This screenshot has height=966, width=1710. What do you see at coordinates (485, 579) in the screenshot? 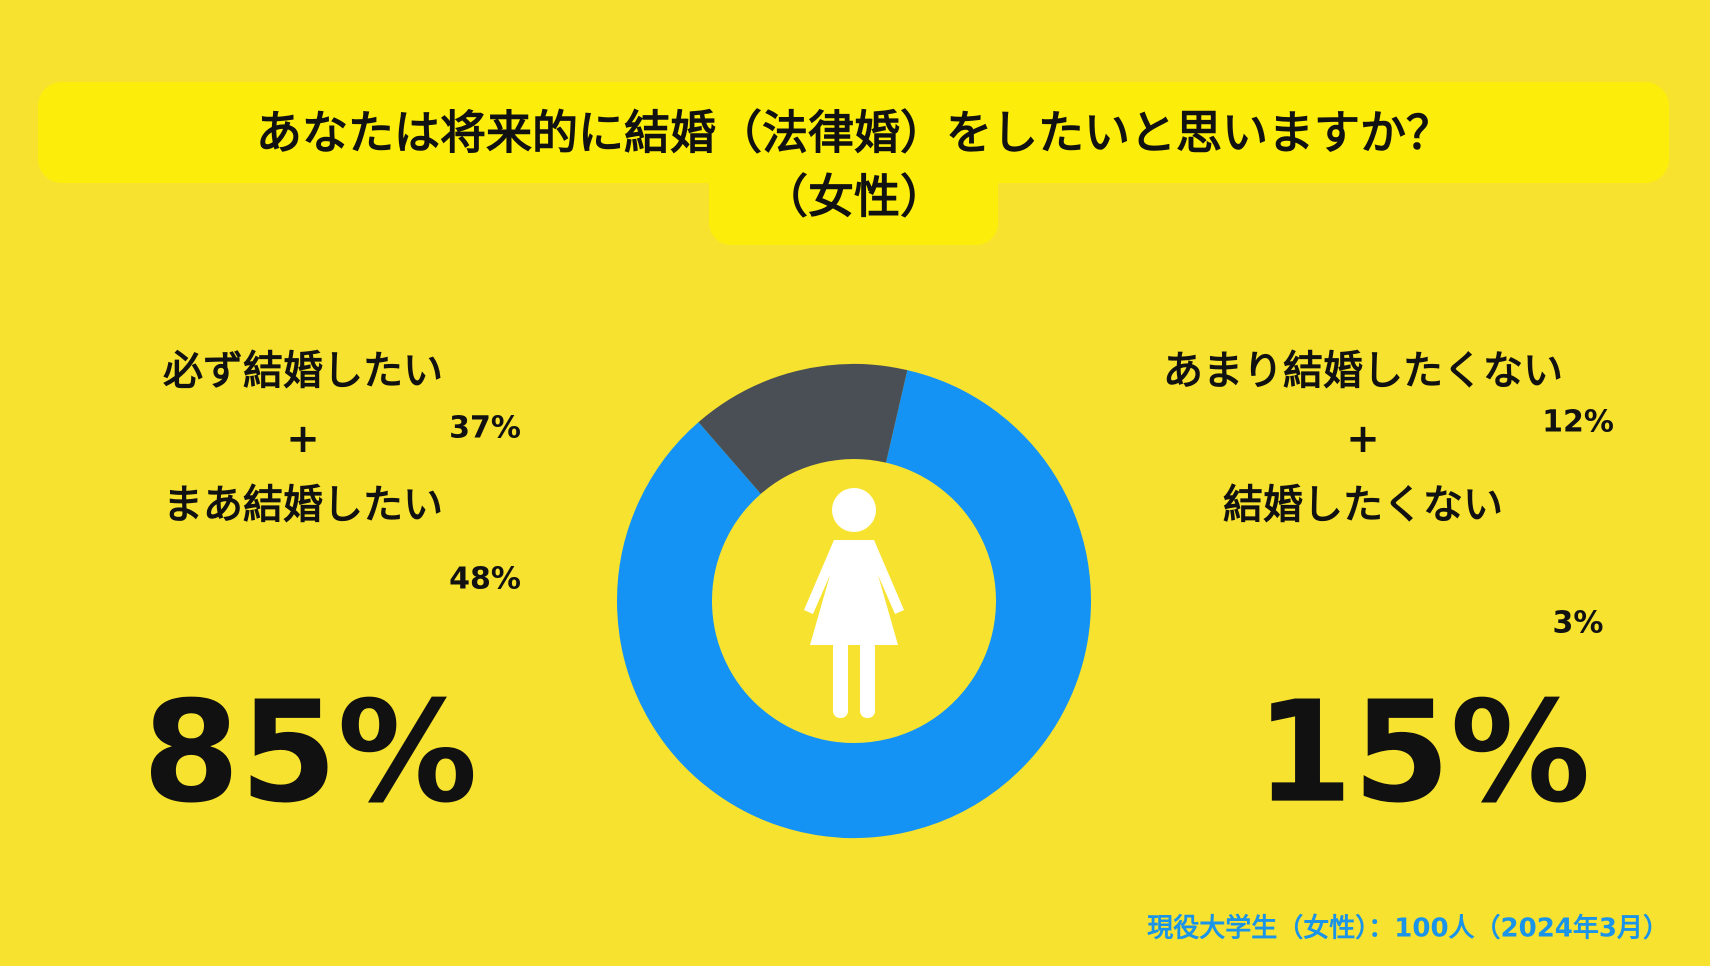
I see `item-value-label: 48%` at bounding box center [485, 579].